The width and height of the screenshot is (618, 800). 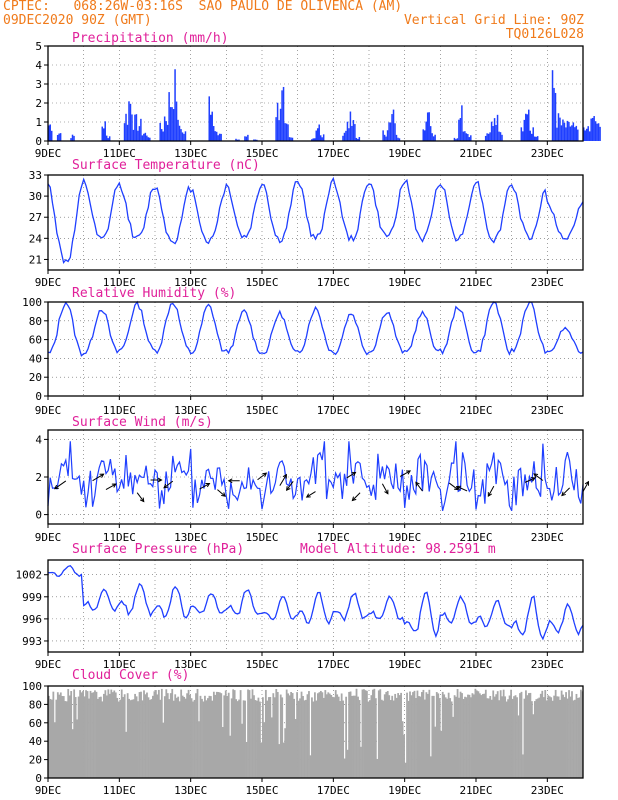 I want to click on y-tick-label: 20, so click(x=35, y=760).